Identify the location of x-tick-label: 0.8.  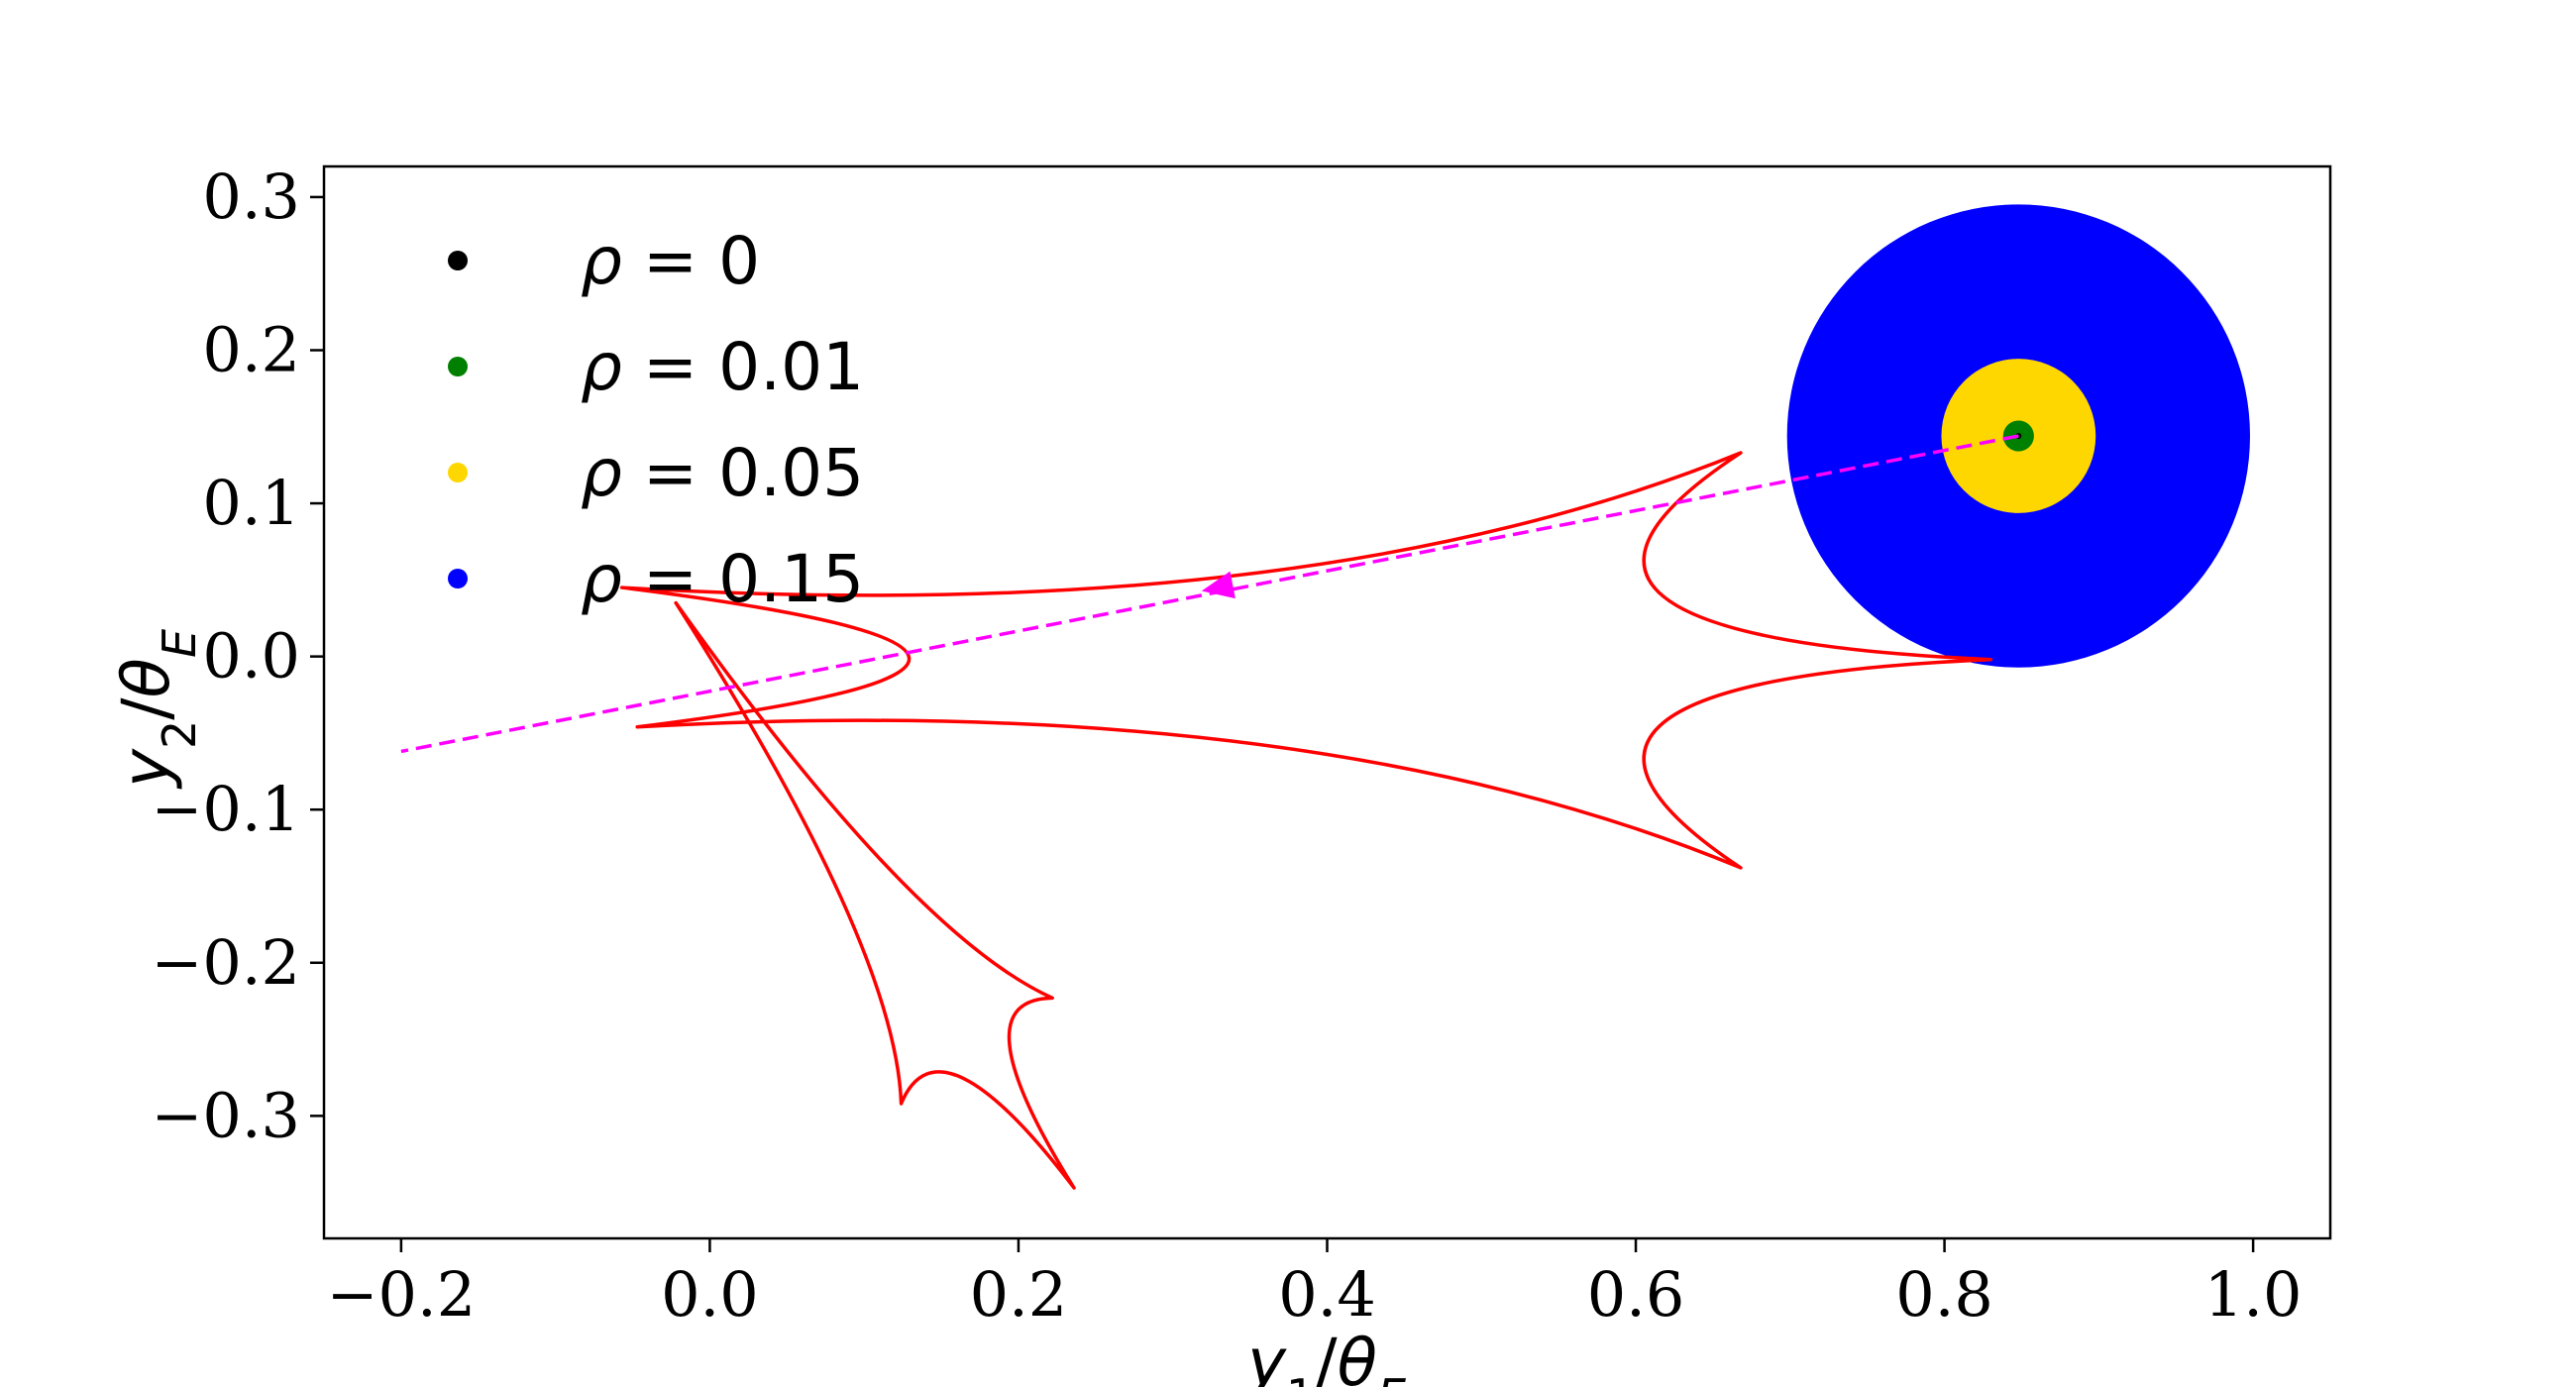
(1944, 1294).